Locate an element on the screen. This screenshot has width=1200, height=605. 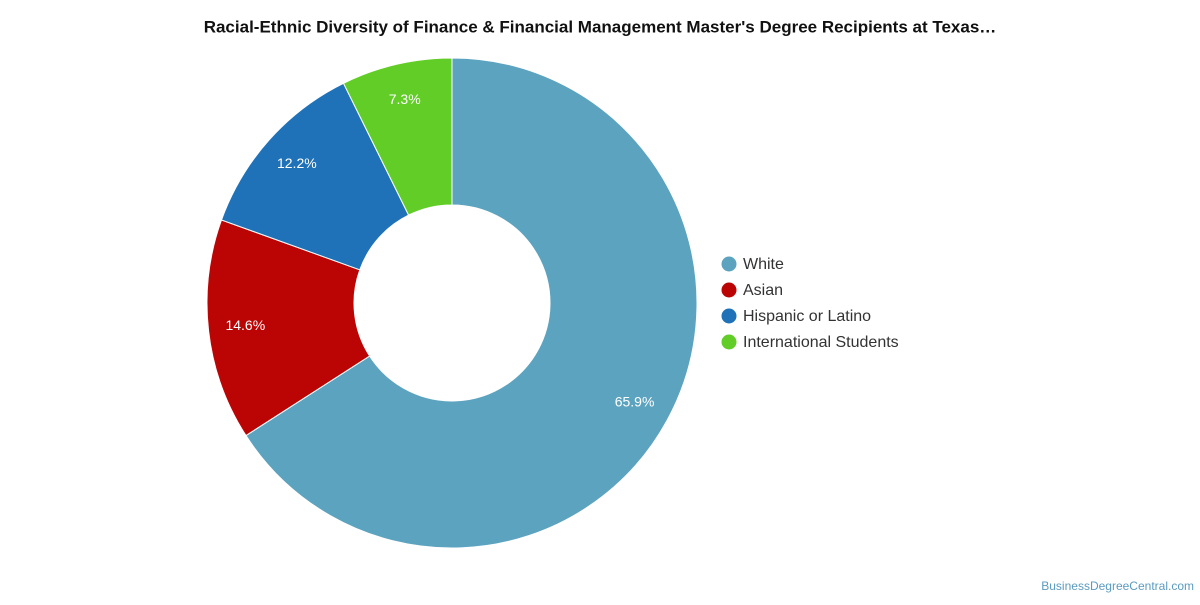
legend-label: Asian is located at coordinates (763, 290).